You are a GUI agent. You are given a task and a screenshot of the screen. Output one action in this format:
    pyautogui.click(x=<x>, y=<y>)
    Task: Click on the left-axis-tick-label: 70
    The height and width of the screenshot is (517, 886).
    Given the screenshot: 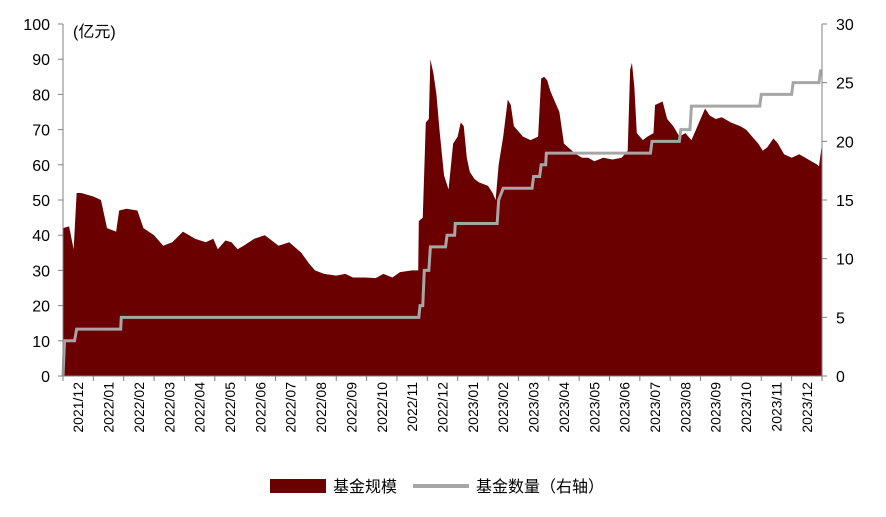 What is the action you would take?
    pyautogui.click(x=41, y=131)
    